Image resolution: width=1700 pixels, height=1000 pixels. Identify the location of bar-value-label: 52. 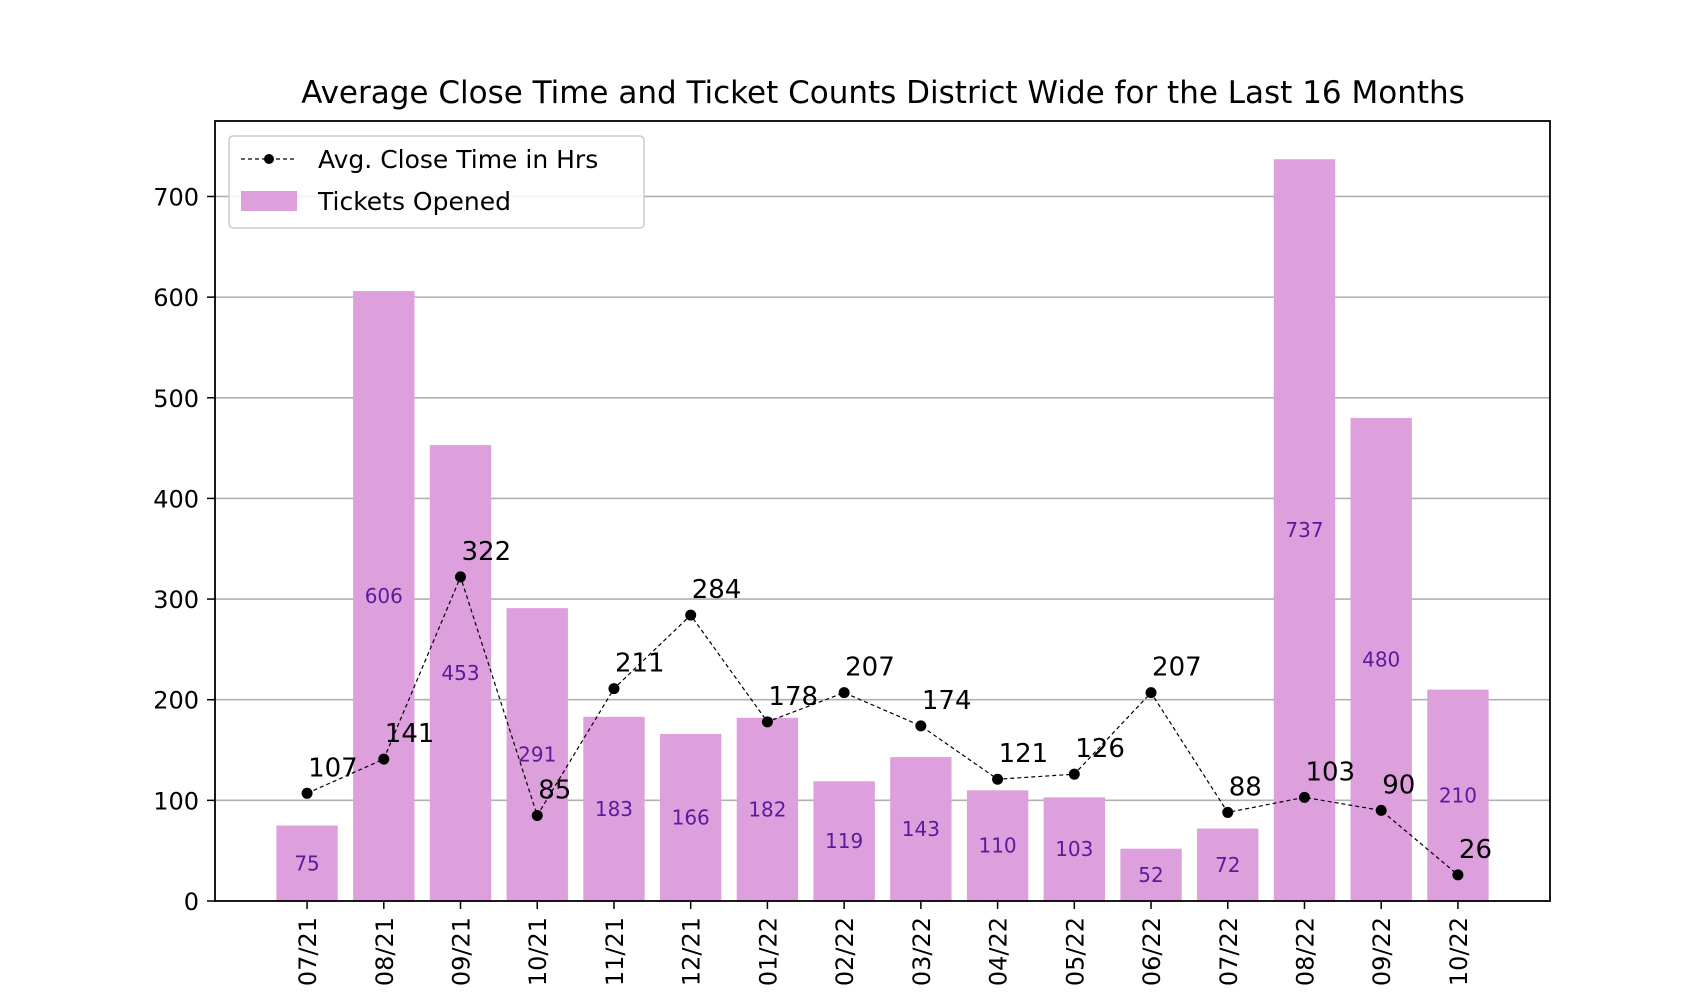
(1150, 875).